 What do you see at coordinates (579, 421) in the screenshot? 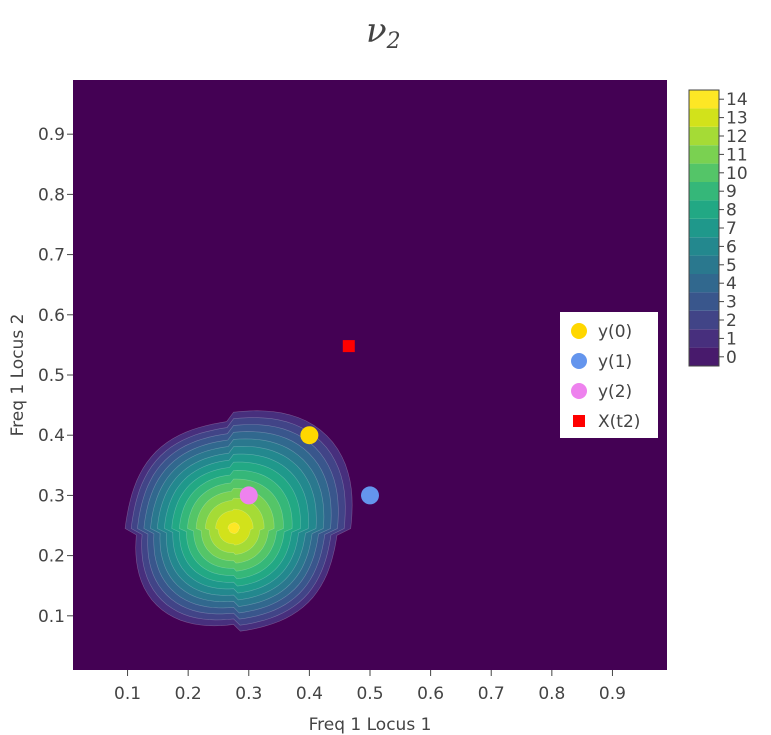
I see `legend-swatch-square` at bounding box center [579, 421].